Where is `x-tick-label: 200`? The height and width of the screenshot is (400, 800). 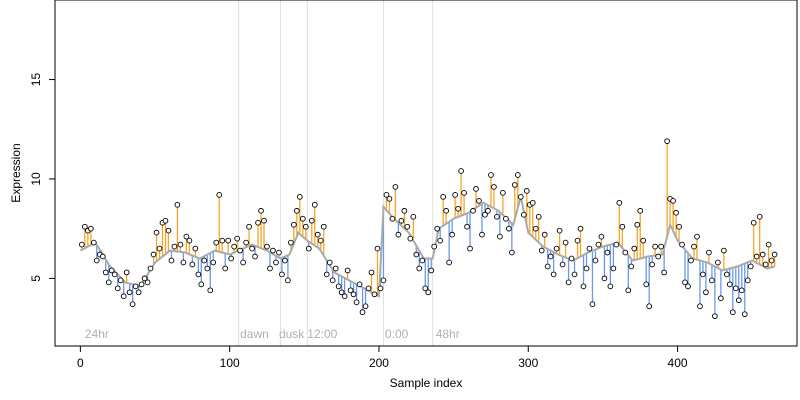
x-tick-label: 200 is located at coordinates (379, 363).